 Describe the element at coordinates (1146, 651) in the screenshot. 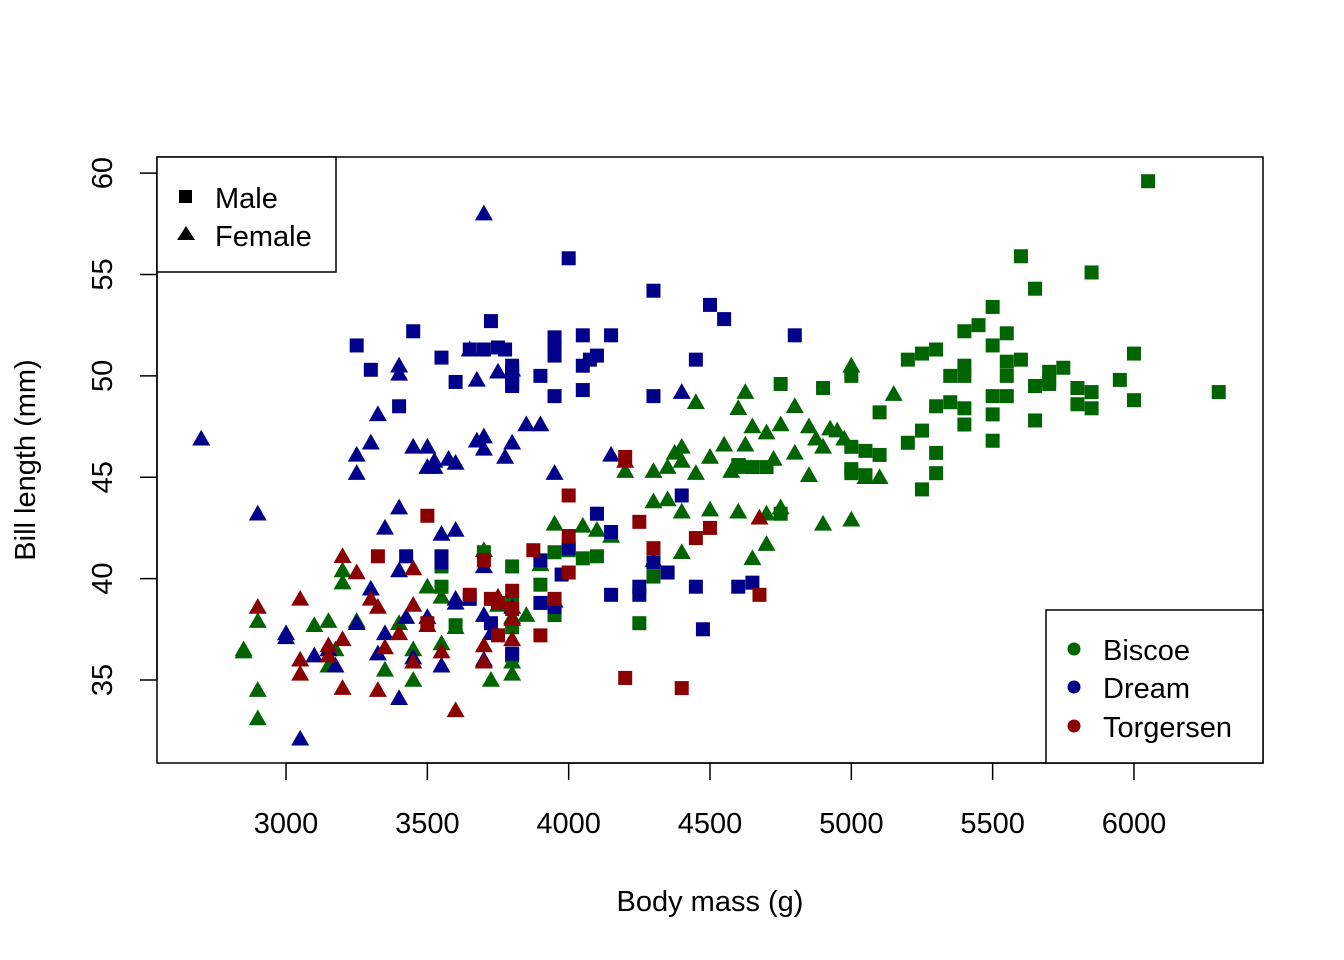

I see `legend-label-biscoe: Biscoe` at that location.